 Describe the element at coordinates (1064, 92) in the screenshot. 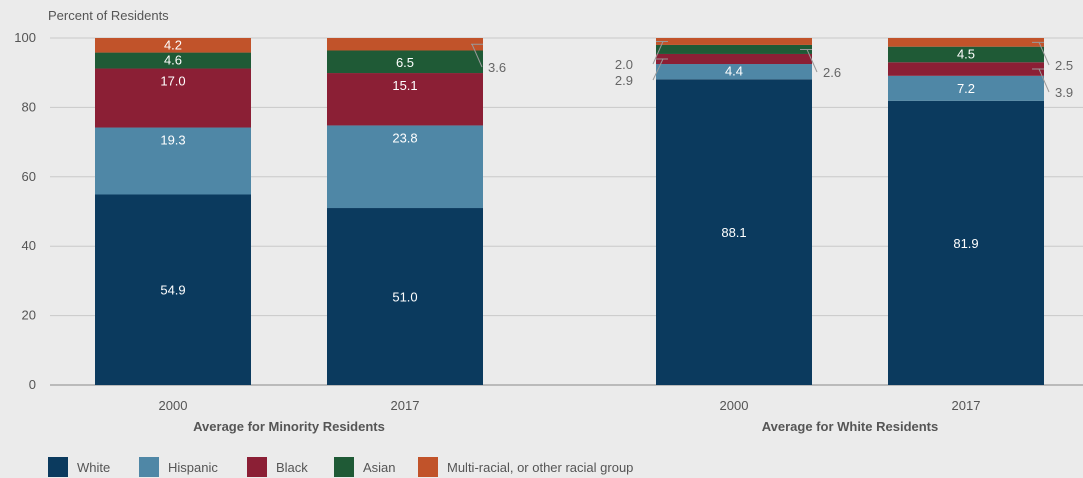

I see `callout-label: 3.9` at that location.